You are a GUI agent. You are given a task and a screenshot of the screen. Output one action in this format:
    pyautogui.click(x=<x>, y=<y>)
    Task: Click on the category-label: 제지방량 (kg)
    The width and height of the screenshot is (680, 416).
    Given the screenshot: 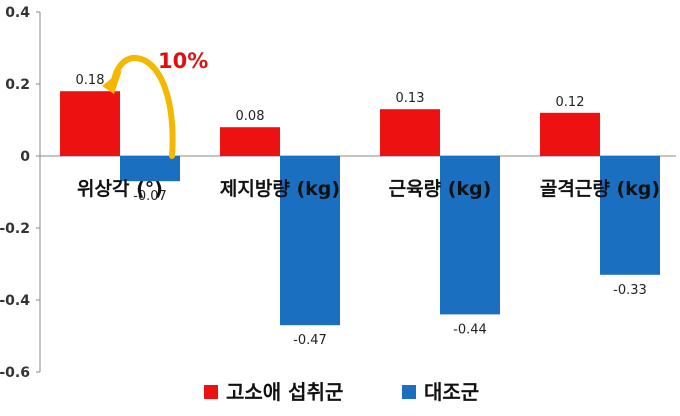 What is the action you would take?
    pyautogui.click(x=280, y=189)
    